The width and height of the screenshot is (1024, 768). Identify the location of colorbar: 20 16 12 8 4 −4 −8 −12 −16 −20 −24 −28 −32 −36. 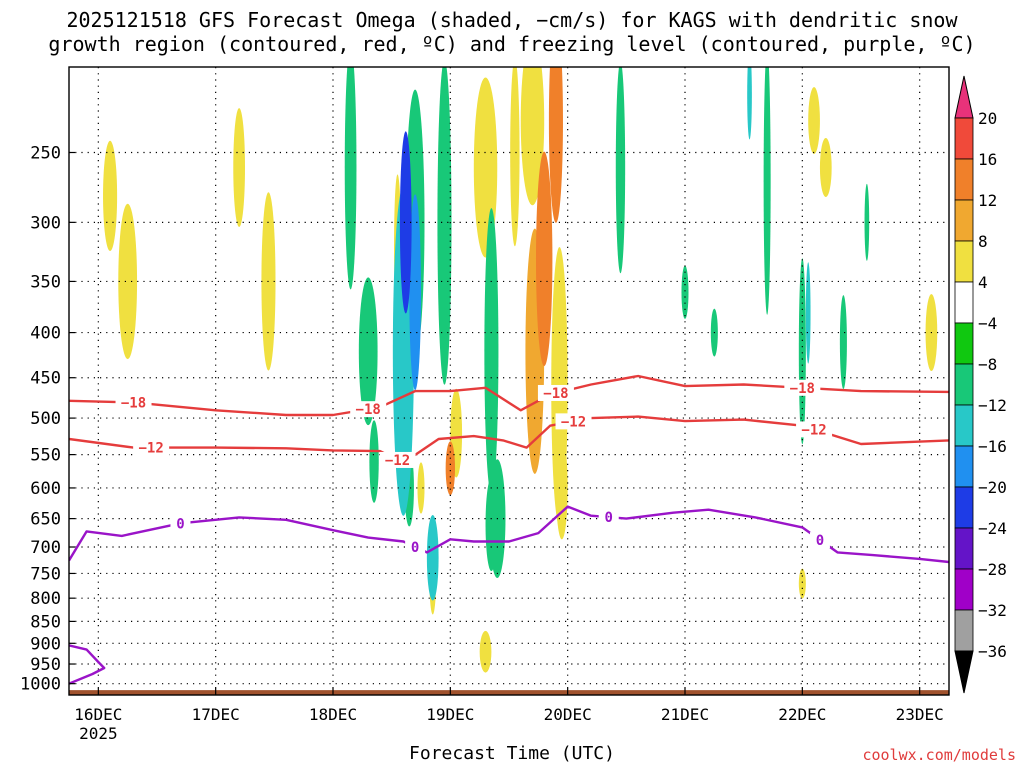
(980, 384).